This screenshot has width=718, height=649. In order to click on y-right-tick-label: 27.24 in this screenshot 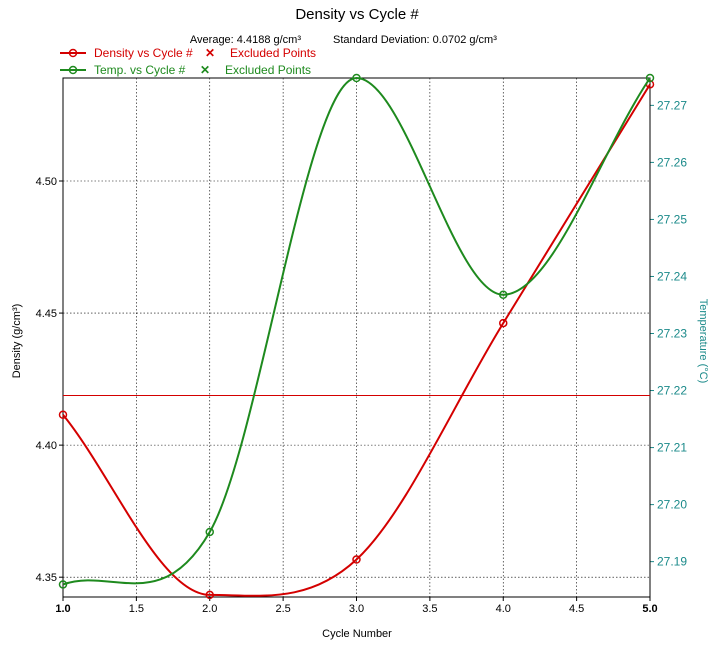, I will do `click(672, 276)`.